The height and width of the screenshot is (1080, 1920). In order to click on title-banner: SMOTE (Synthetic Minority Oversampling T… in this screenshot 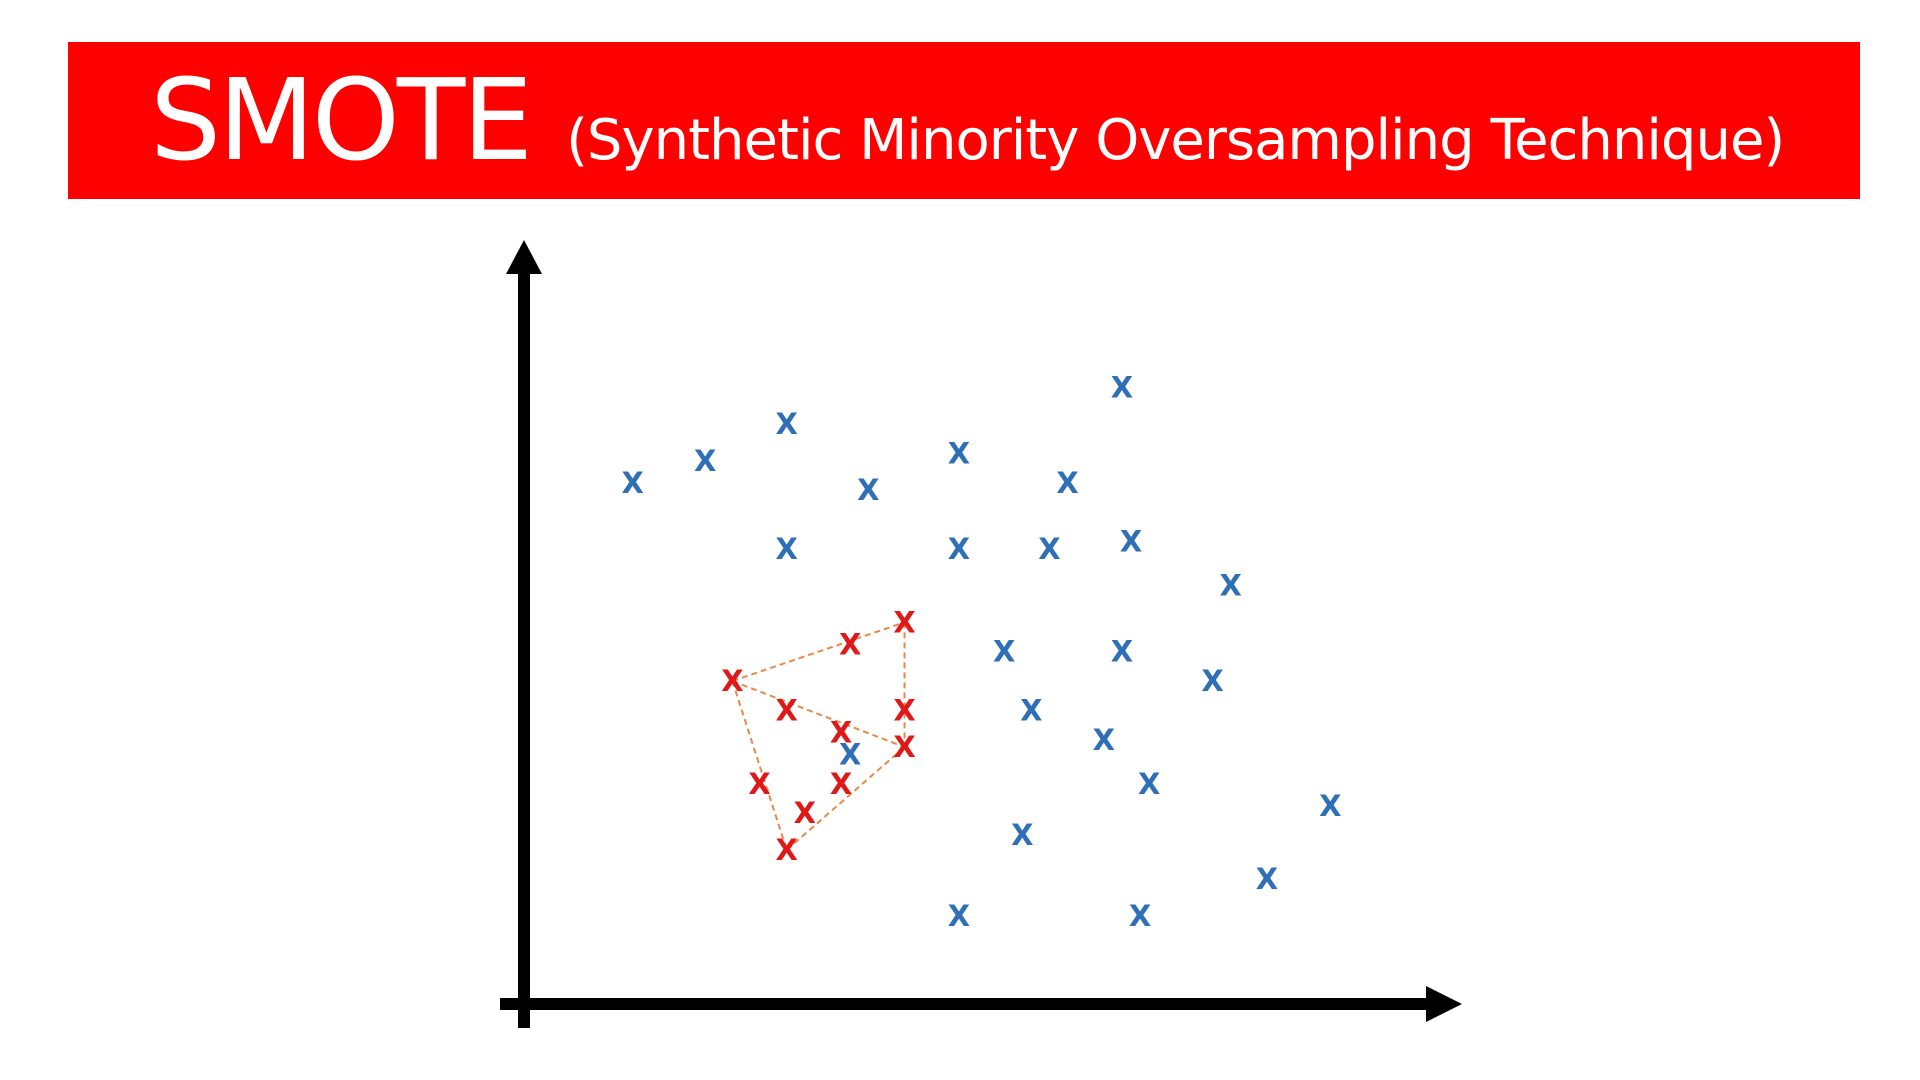, I will do `click(964, 120)`.